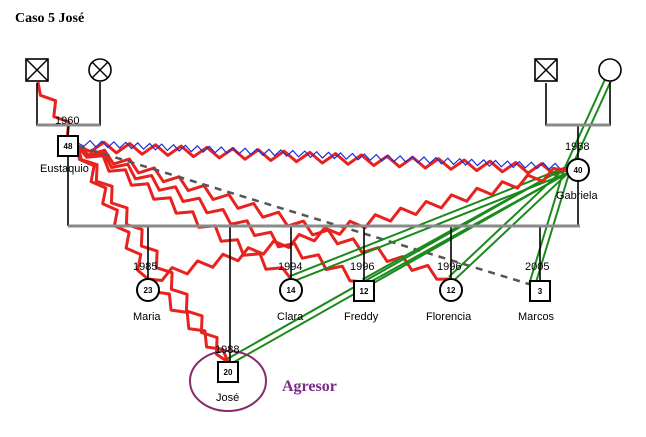 This screenshot has width=646, height=437. What do you see at coordinates (546, 70) in the screenshot?
I see `maternal-grandfather-symbol` at bounding box center [546, 70].